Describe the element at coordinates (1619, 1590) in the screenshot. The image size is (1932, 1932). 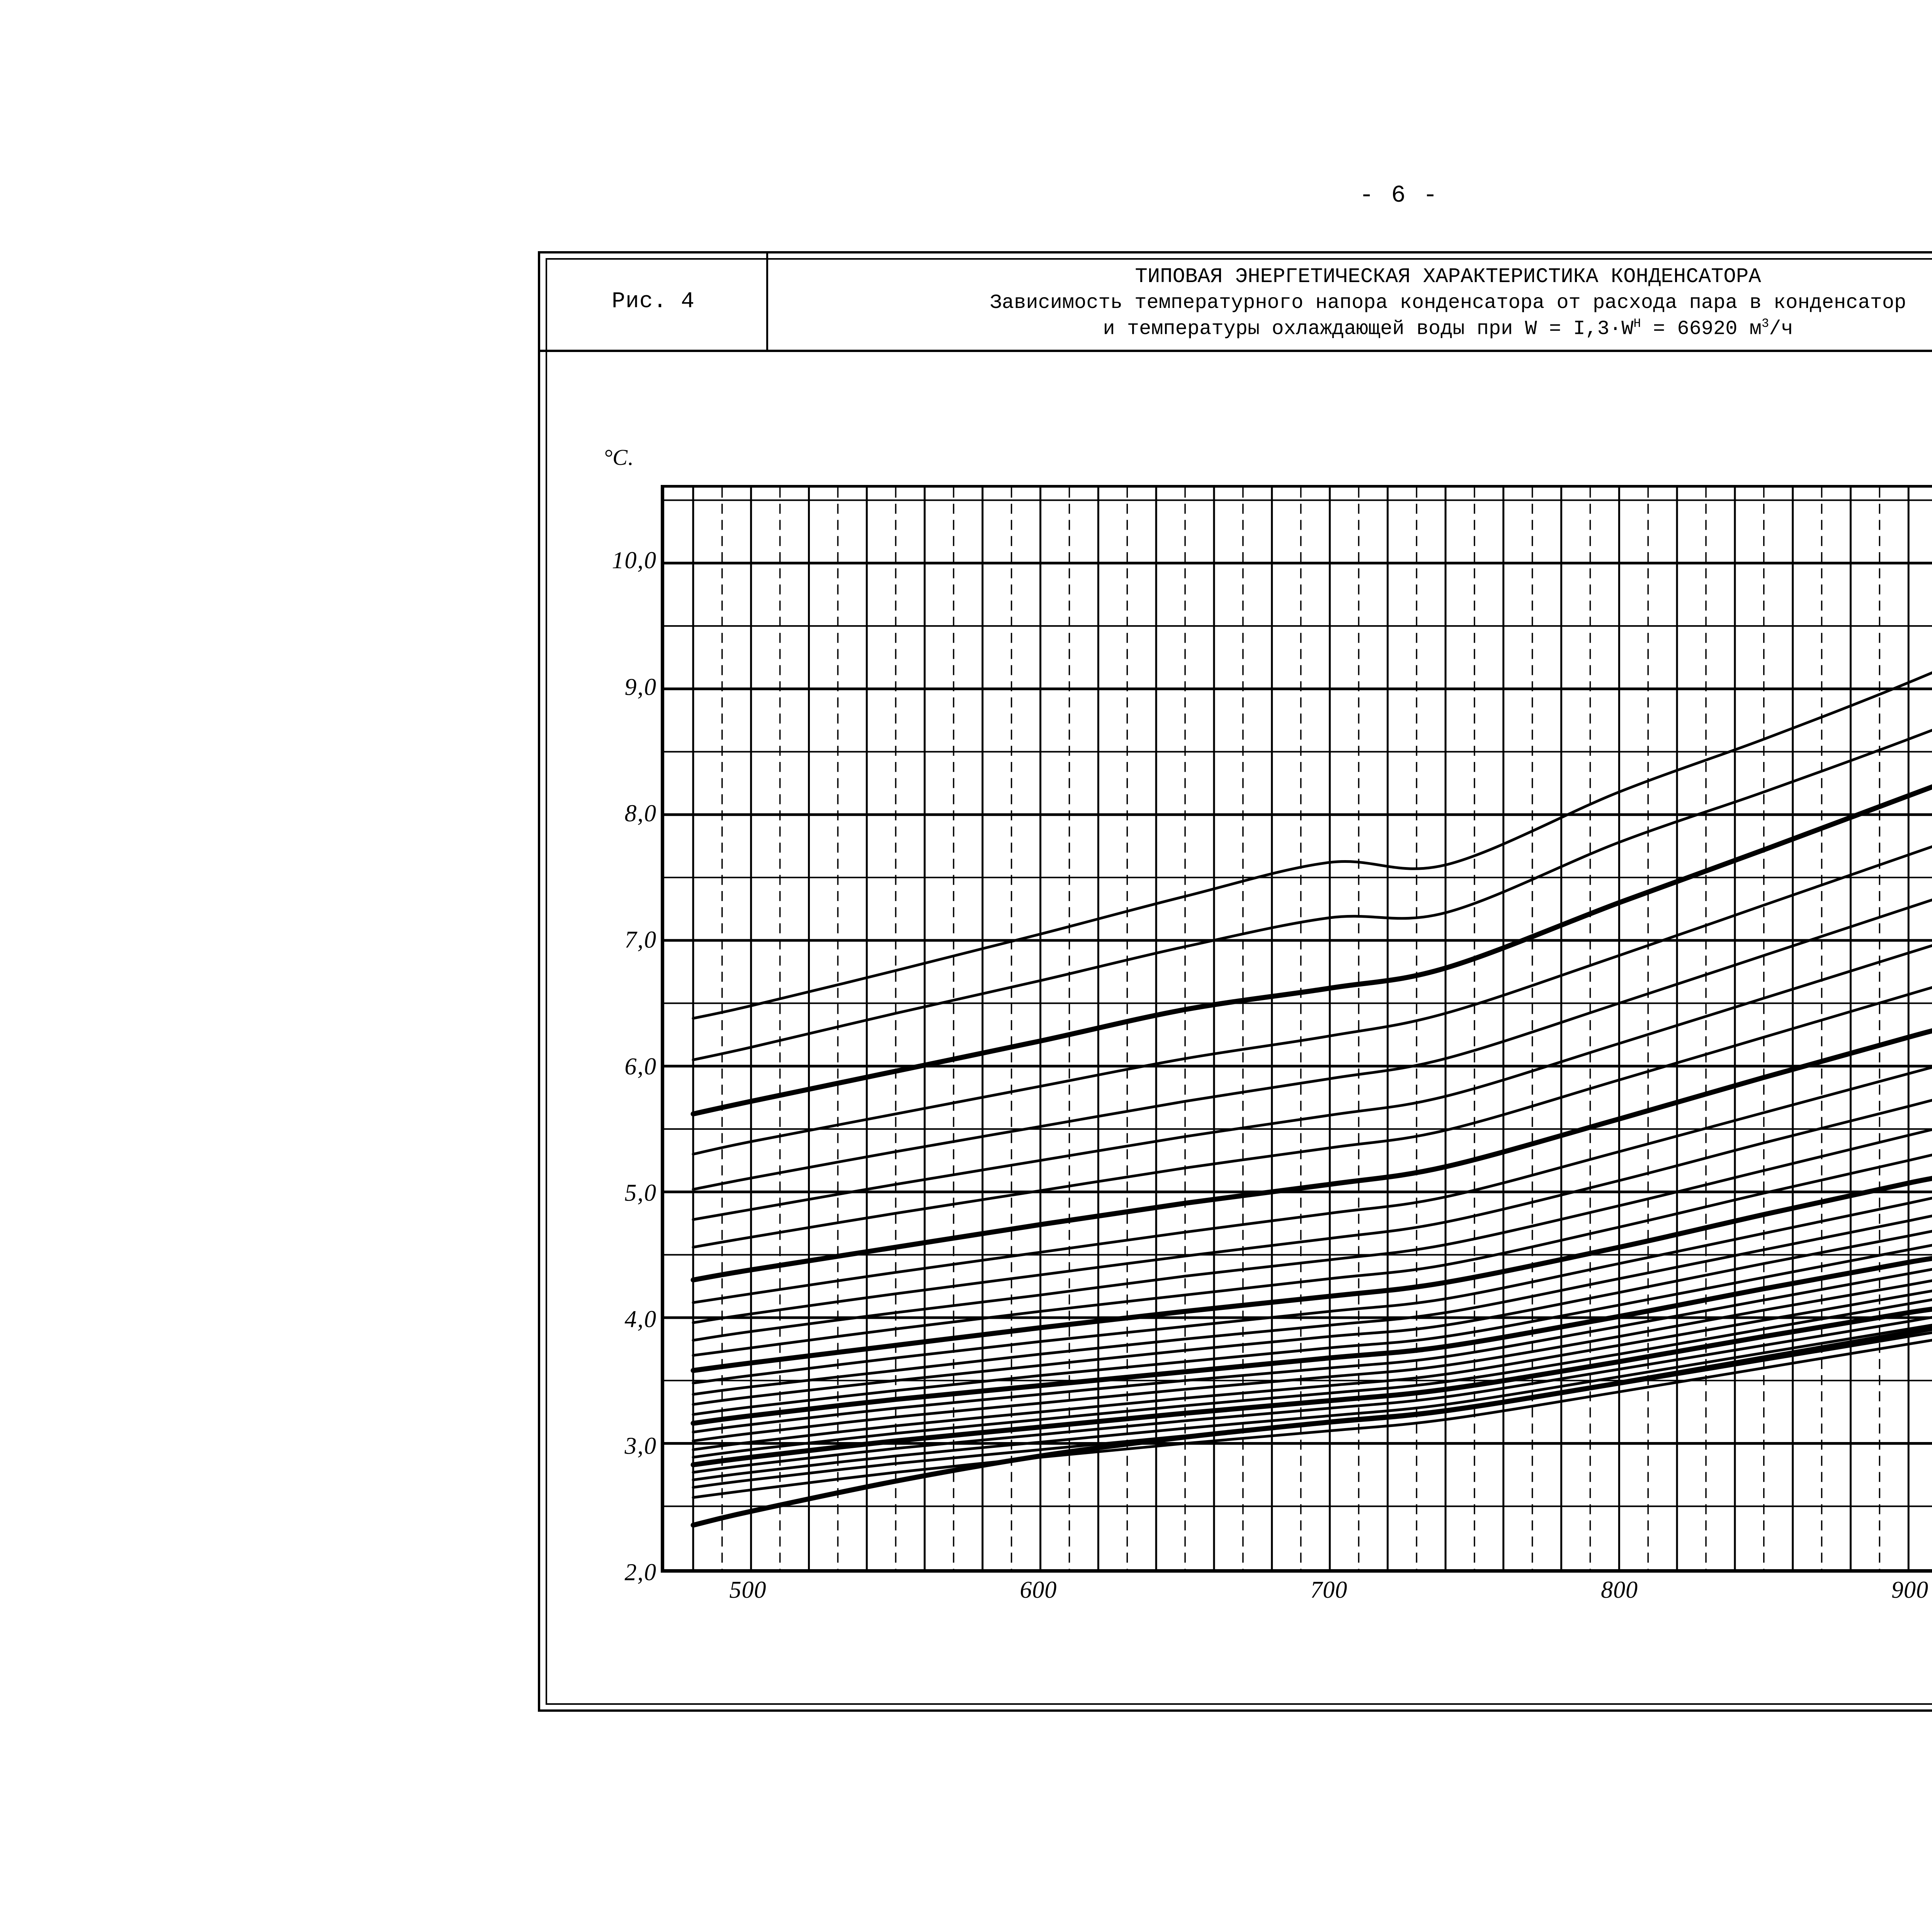
I see `x-tick-label: 800` at that location.